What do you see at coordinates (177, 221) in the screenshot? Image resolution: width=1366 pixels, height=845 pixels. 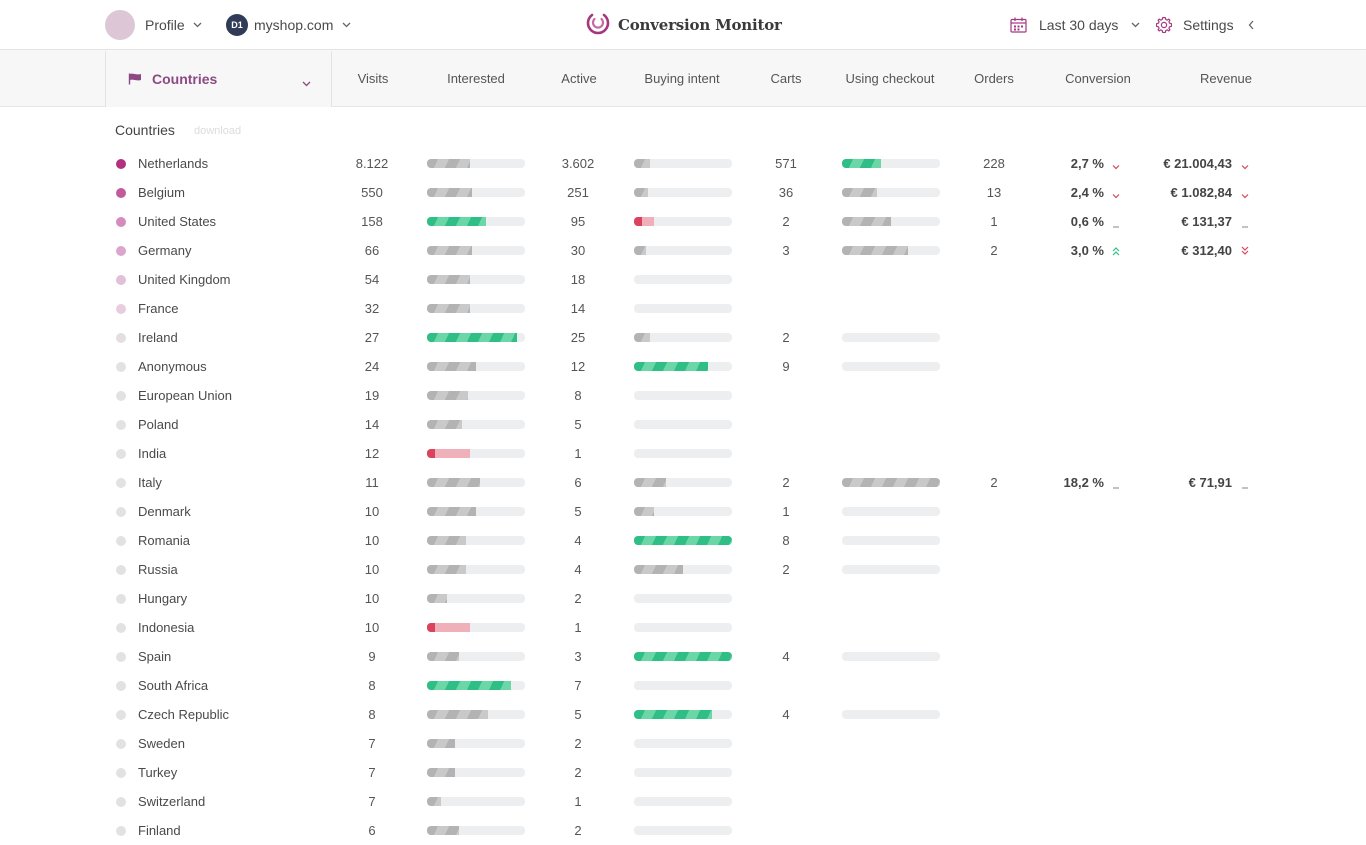 I see `country-name: United States` at bounding box center [177, 221].